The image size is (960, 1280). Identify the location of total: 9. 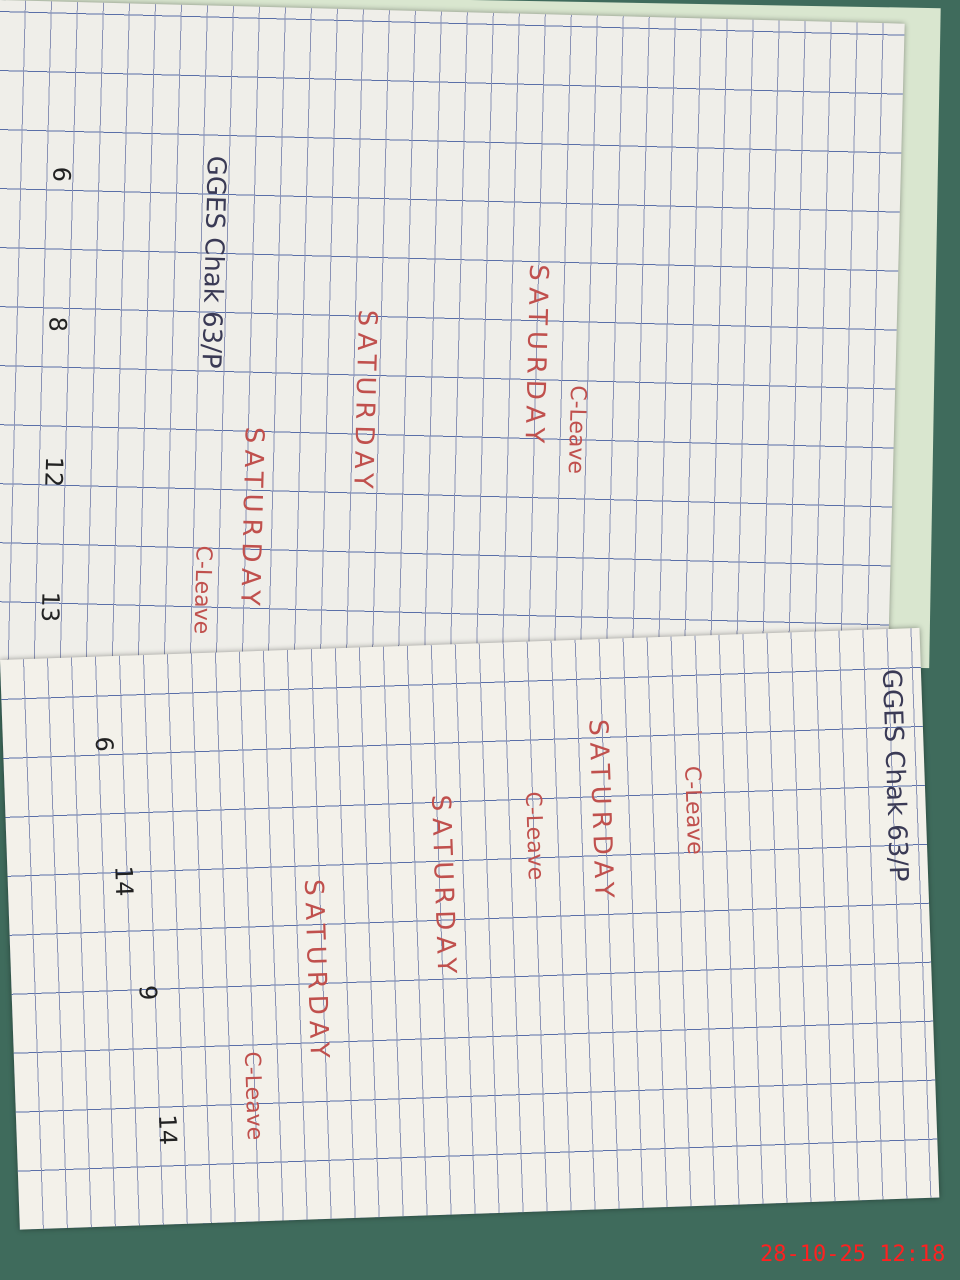
(147, 992).